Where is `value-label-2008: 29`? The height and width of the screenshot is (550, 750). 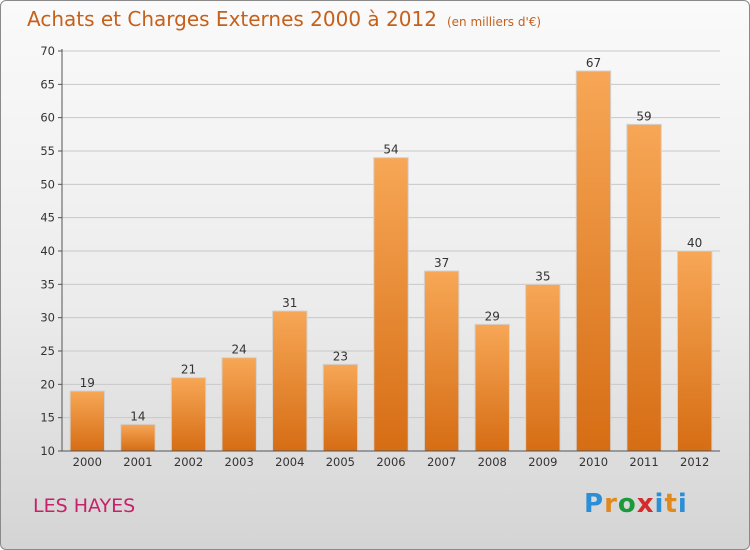
value-label-2008: 29 is located at coordinates (492, 316).